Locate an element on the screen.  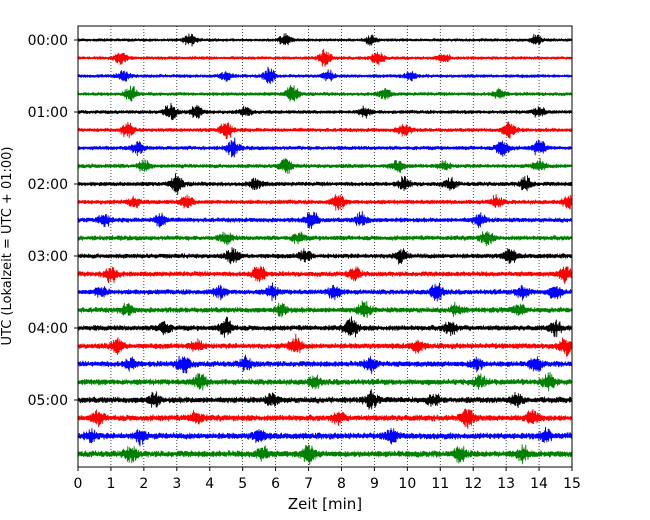
y-tick-label: 01:00 is located at coordinates (48, 113).